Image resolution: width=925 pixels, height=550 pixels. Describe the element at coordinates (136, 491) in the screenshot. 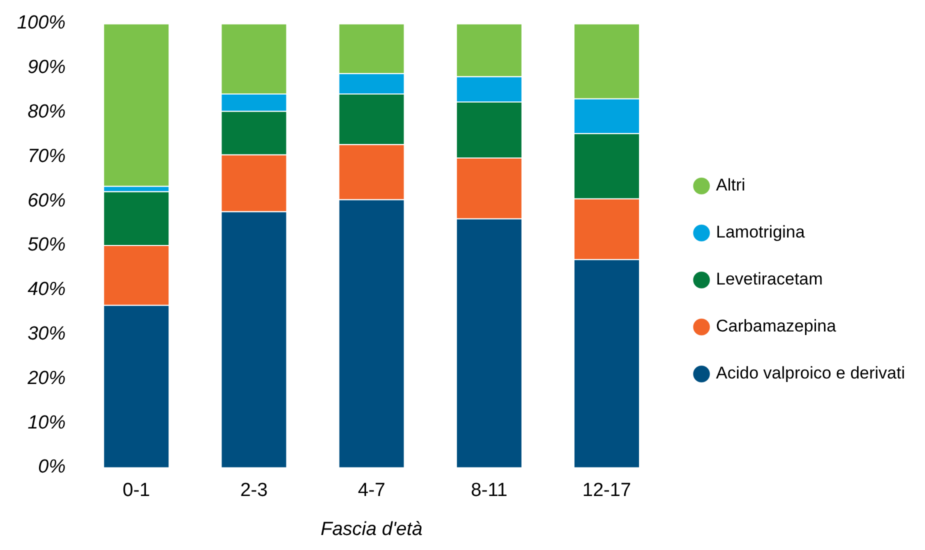

I see `x-tick-label: 0-1` at that location.